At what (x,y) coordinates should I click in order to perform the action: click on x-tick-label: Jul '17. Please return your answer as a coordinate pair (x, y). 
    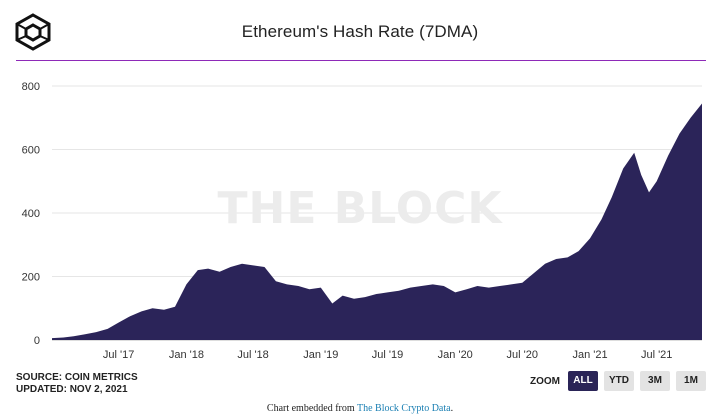
    Looking at the image, I should click on (118, 355).